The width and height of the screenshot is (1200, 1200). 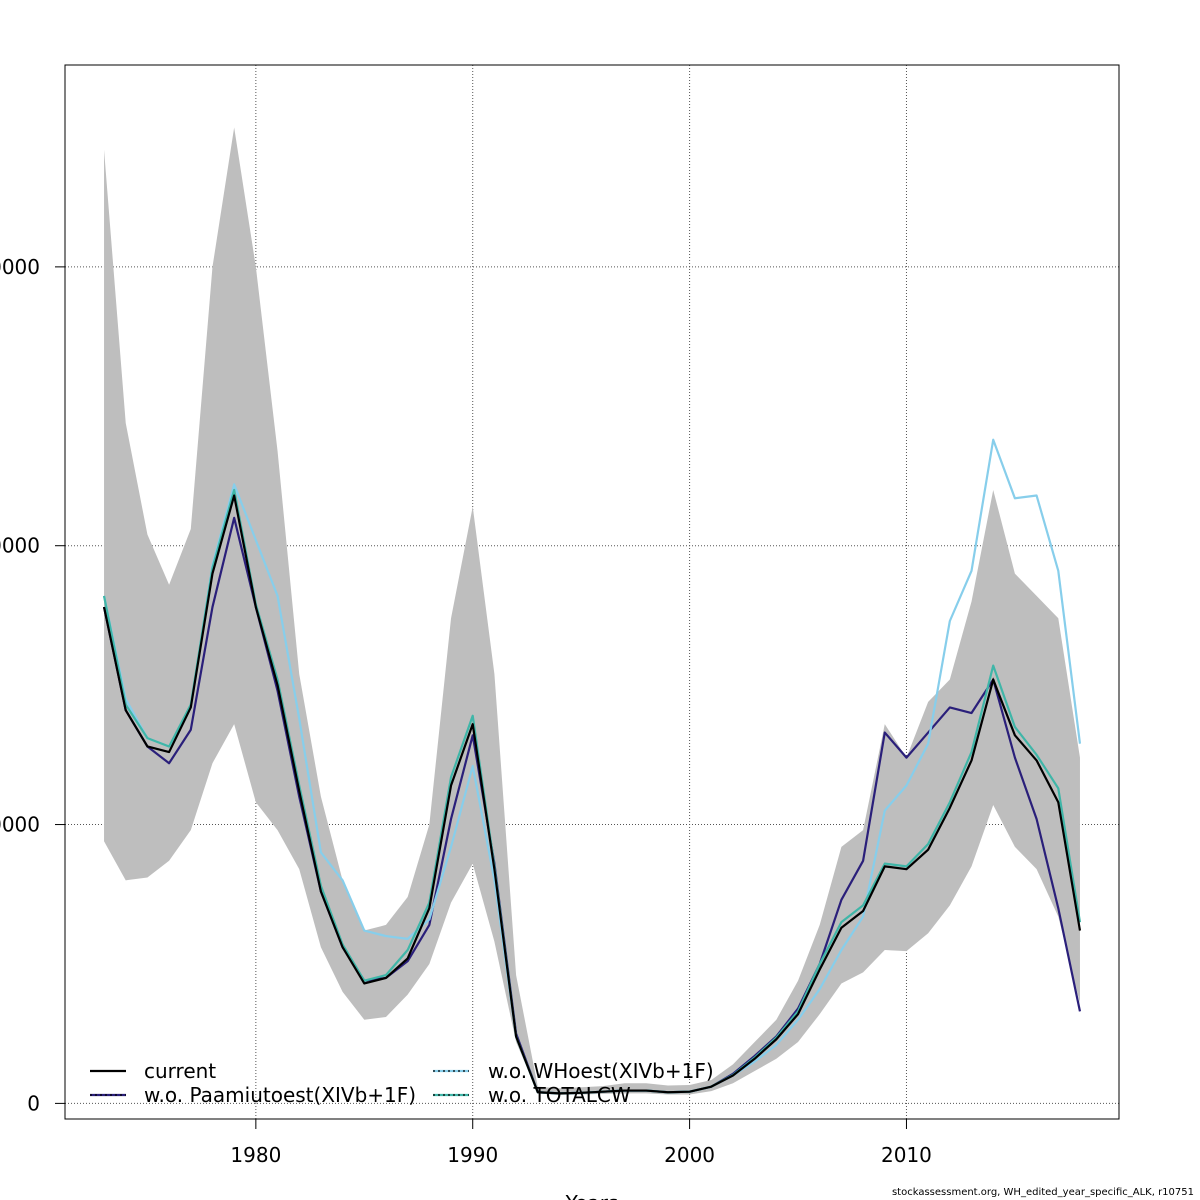 What do you see at coordinates (689, 1155) in the screenshot?
I see `x-tick-label: 2000` at bounding box center [689, 1155].